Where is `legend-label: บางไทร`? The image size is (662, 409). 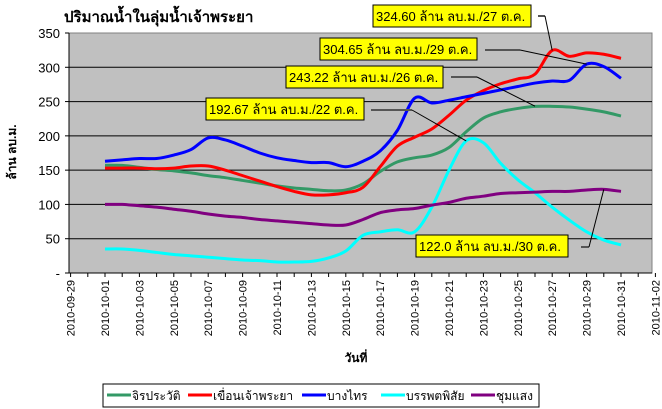 legend-label: บางไทร is located at coordinates (347, 396).